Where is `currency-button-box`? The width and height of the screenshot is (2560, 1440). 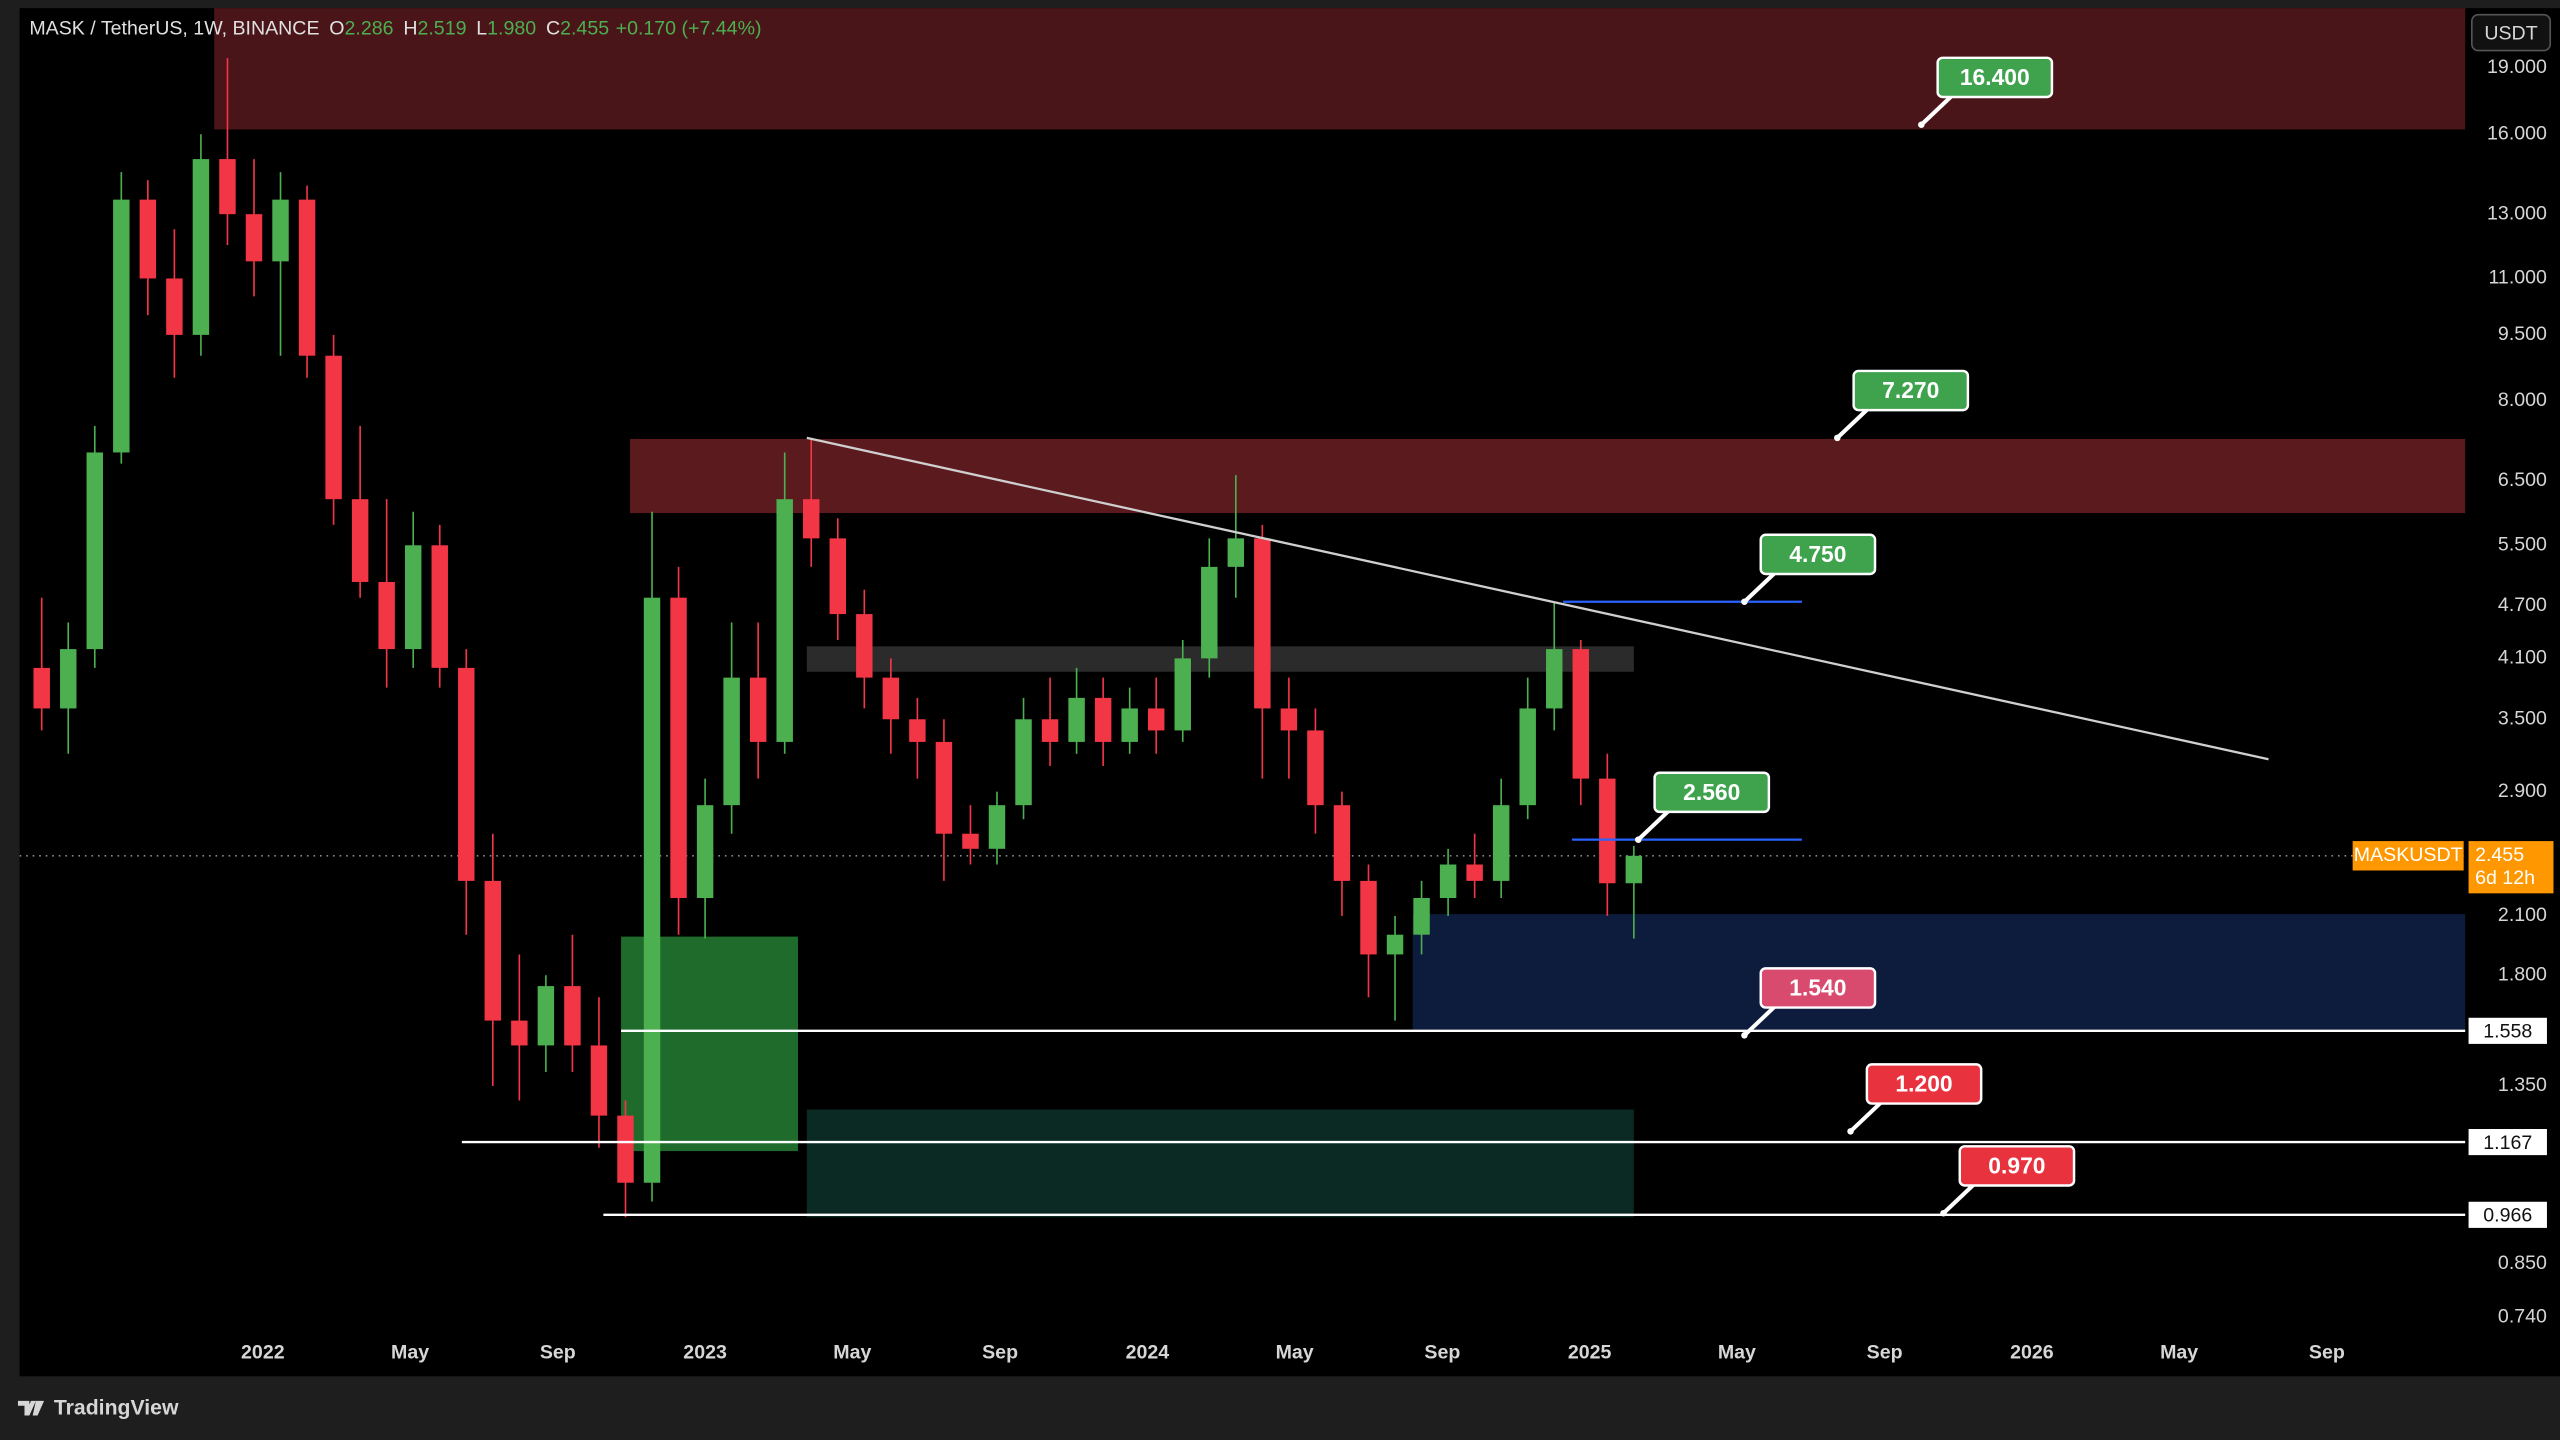 currency-button-box is located at coordinates (2511, 32).